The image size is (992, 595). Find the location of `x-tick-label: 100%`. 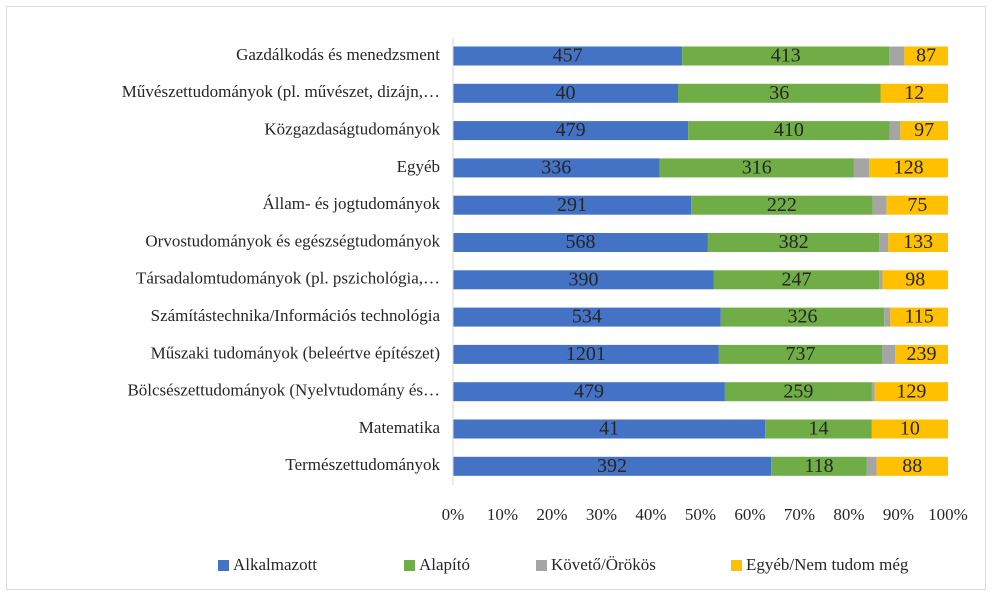

x-tick-label: 100% is located at coordinates (948, 514).